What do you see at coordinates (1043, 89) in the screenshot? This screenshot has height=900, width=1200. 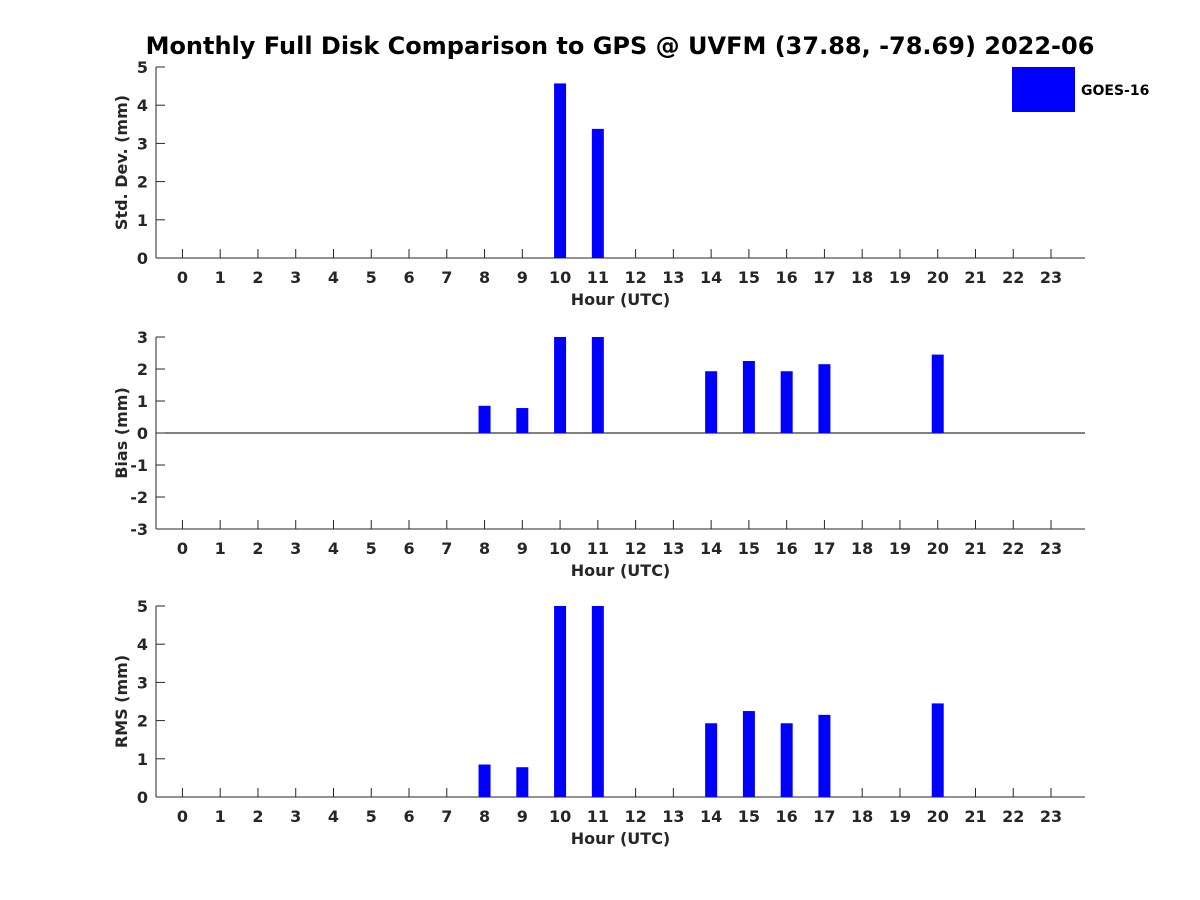 I see `legend-swatch` at bounding box center [1043, 89].